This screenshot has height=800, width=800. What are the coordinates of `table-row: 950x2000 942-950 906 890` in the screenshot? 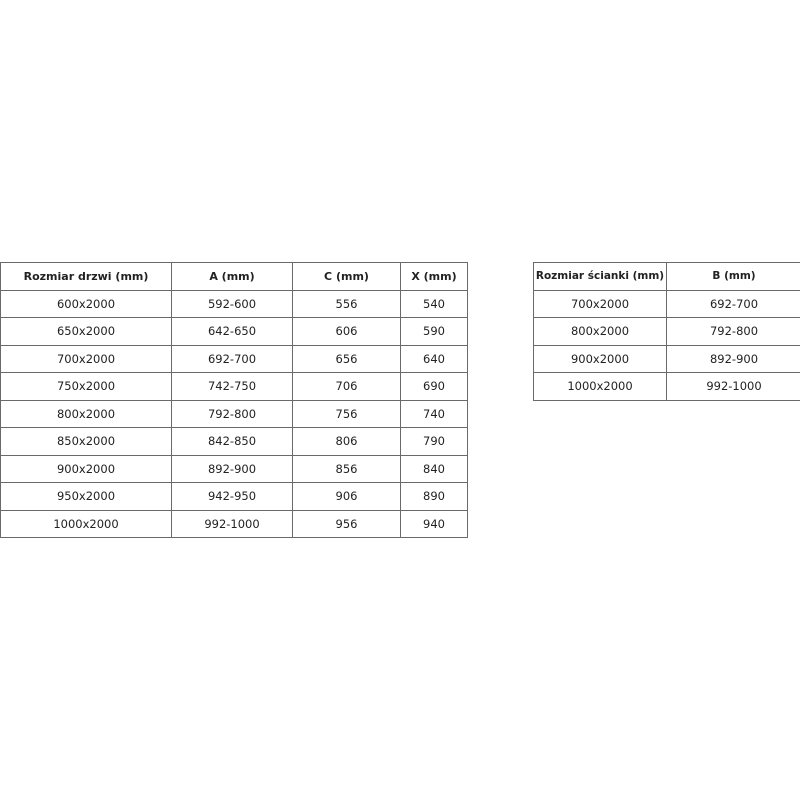 It's located at (234, 496).